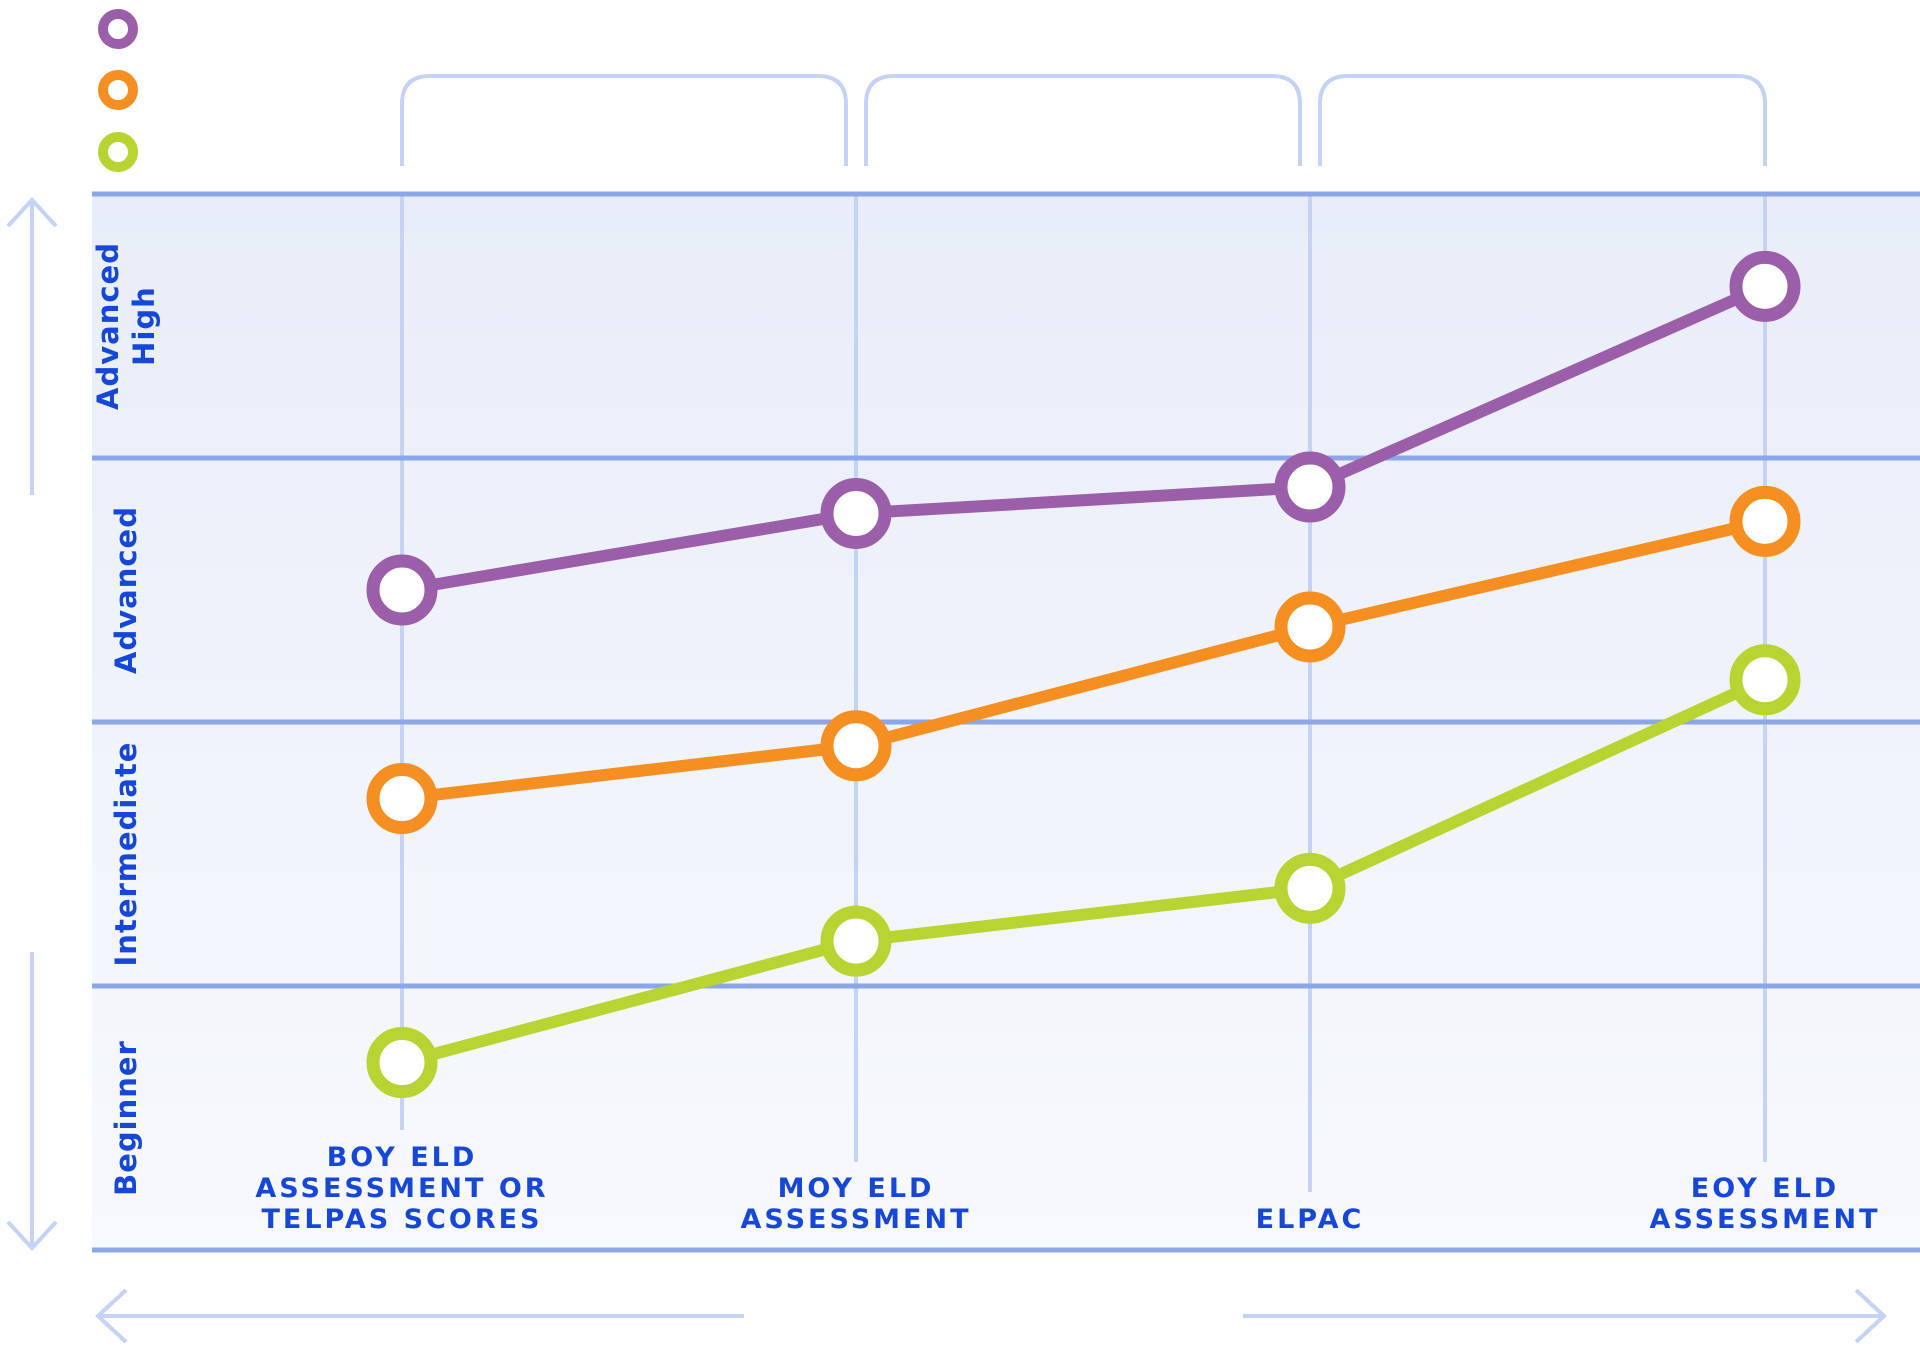  I want to click on category-label: ELPAC, so click(1310, 1219).